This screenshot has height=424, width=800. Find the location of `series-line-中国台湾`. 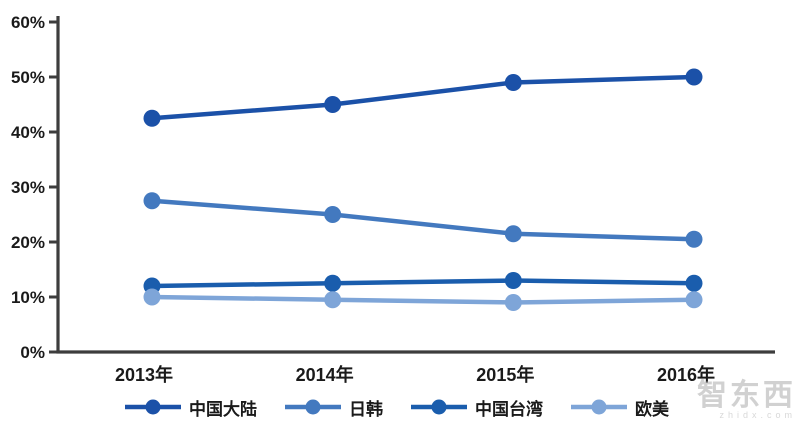

series-line-中国台湾 is located at coordinates (423, 283).